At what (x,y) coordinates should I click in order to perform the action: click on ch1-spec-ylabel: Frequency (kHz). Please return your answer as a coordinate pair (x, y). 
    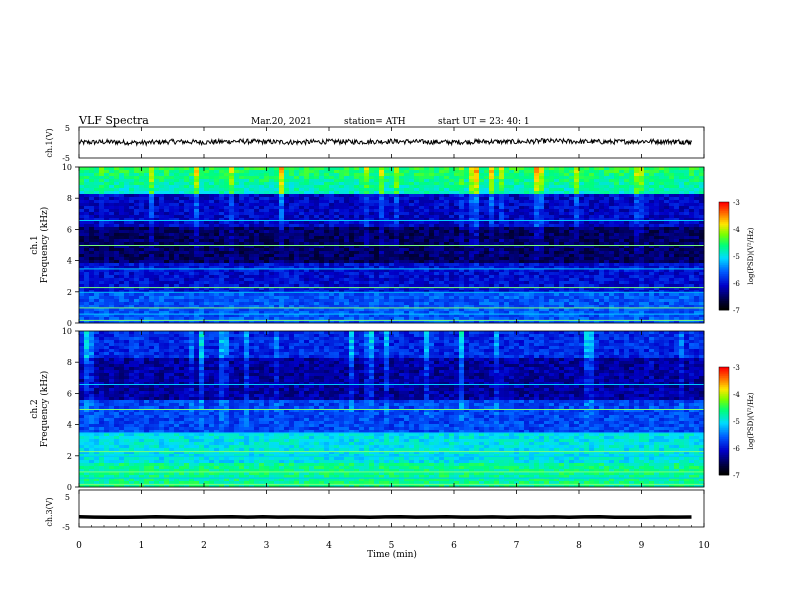
    Looking at the image, I should click on (44, 245).